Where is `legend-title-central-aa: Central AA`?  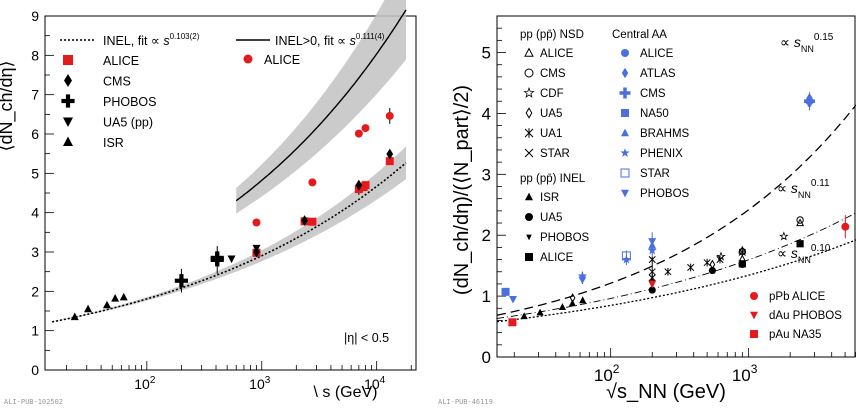 legend-title-central-aa: Central AA is located at coordinates (639, 35).